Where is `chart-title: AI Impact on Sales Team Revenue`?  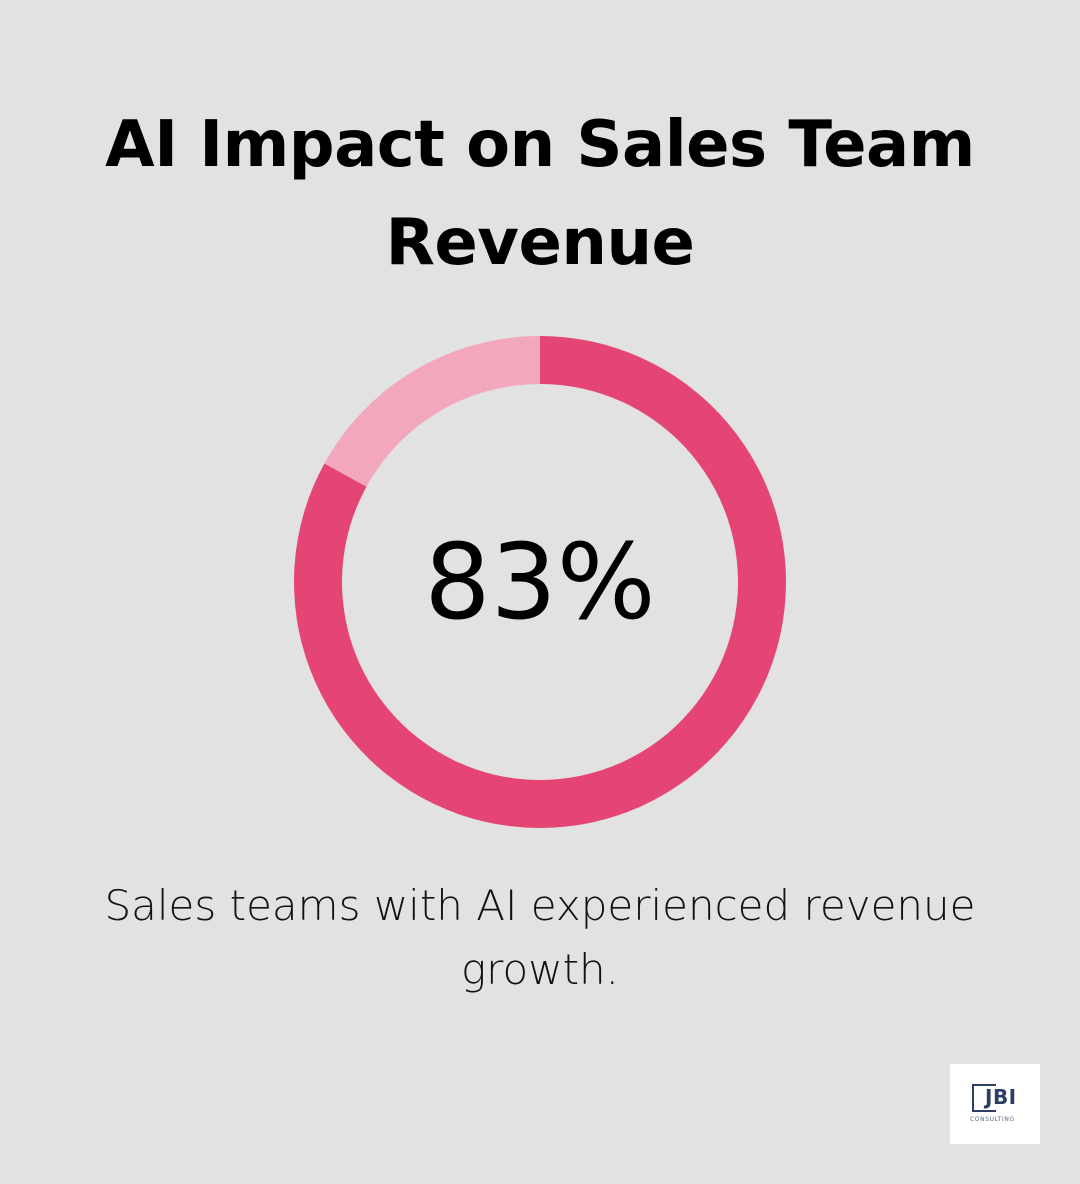 chart-title: AI Impact on Sales Team Revenue is located at coordinates (540, 194).